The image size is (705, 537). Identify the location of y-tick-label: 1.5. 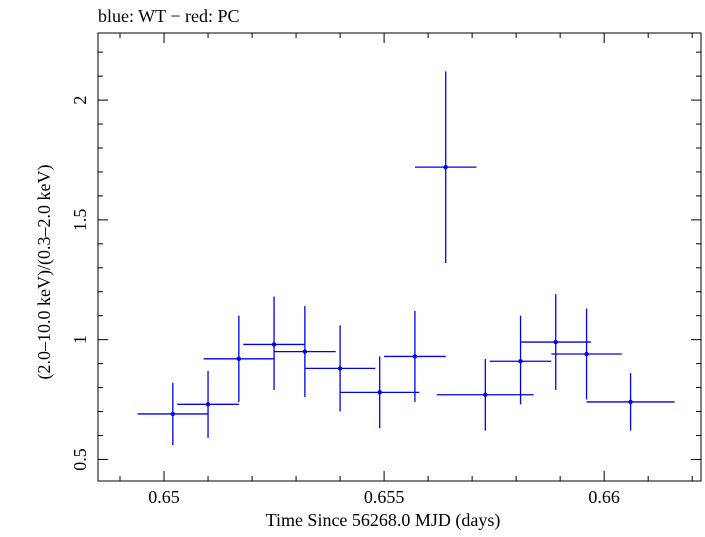
(80, 220).